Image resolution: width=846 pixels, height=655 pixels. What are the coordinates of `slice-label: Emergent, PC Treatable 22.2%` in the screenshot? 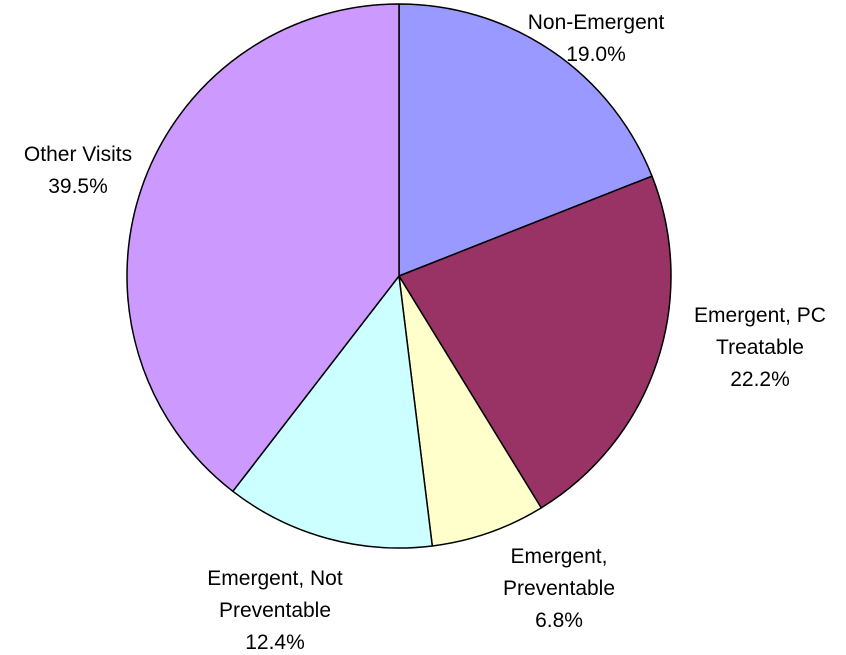 It's located at (760, 347).